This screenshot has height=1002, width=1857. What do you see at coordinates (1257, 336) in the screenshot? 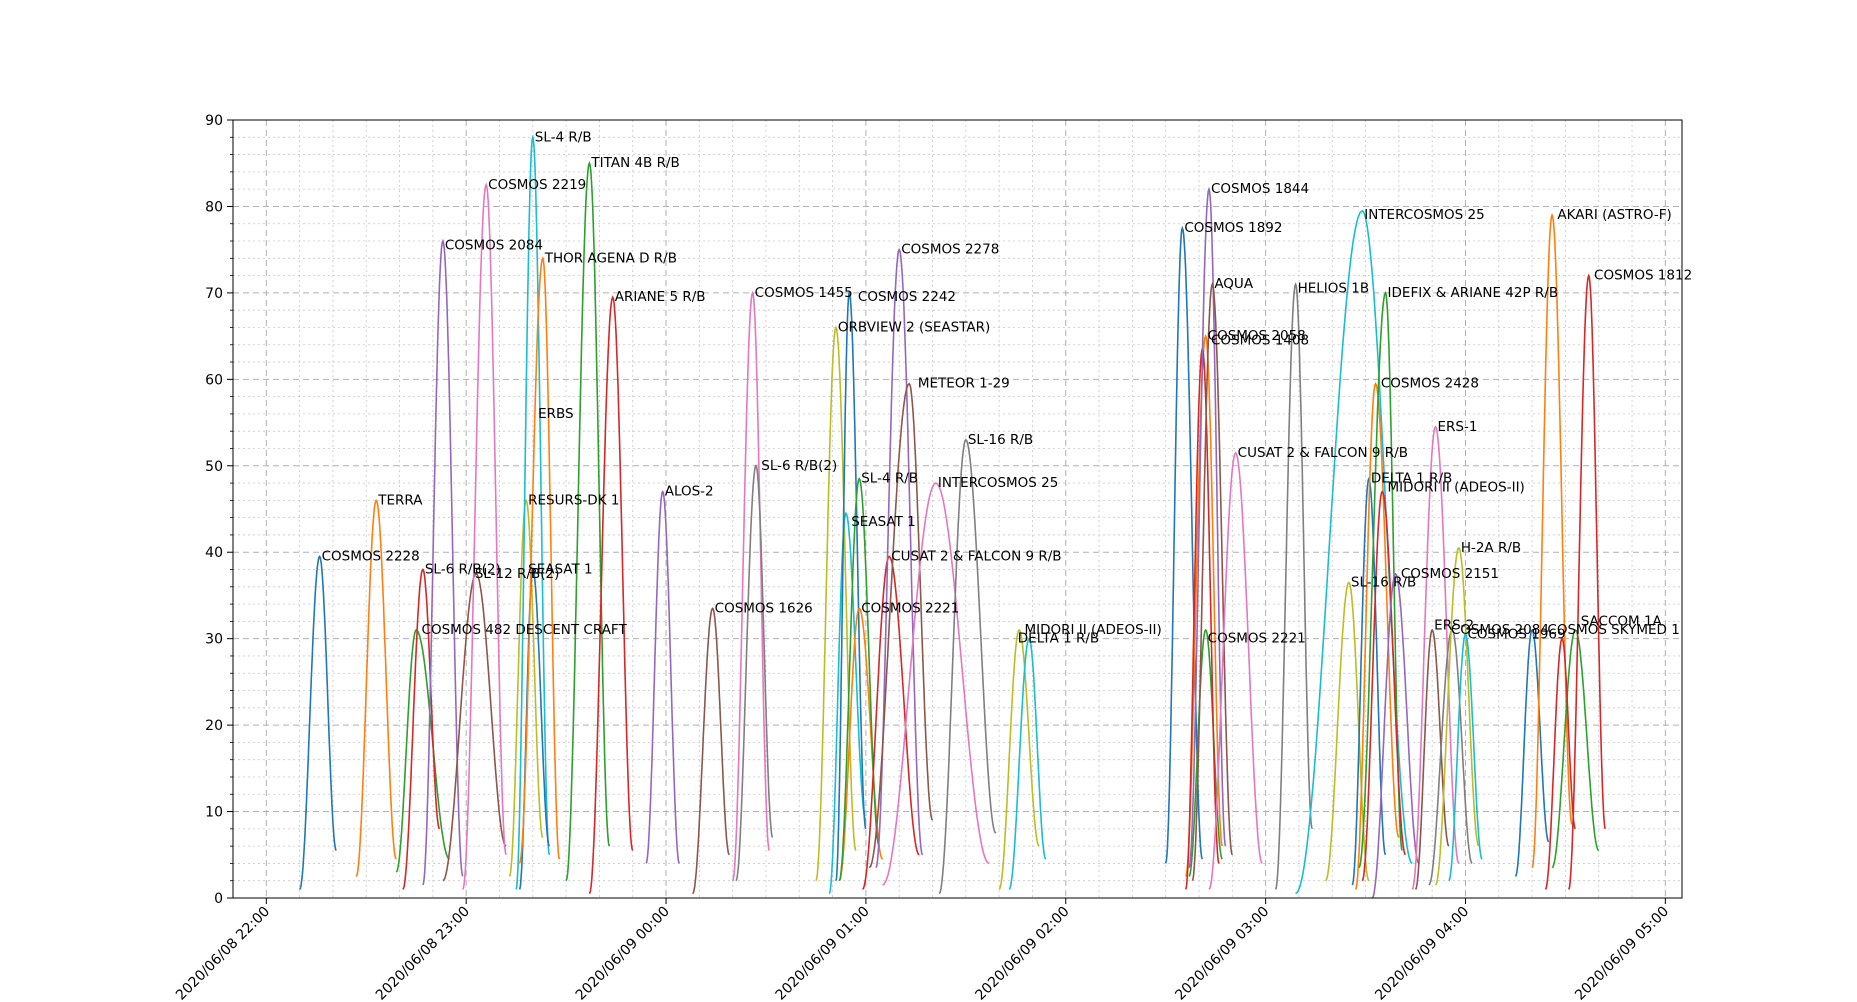
I see `pass-label: COSMOS 2058` at bounding box center [1257, 336].